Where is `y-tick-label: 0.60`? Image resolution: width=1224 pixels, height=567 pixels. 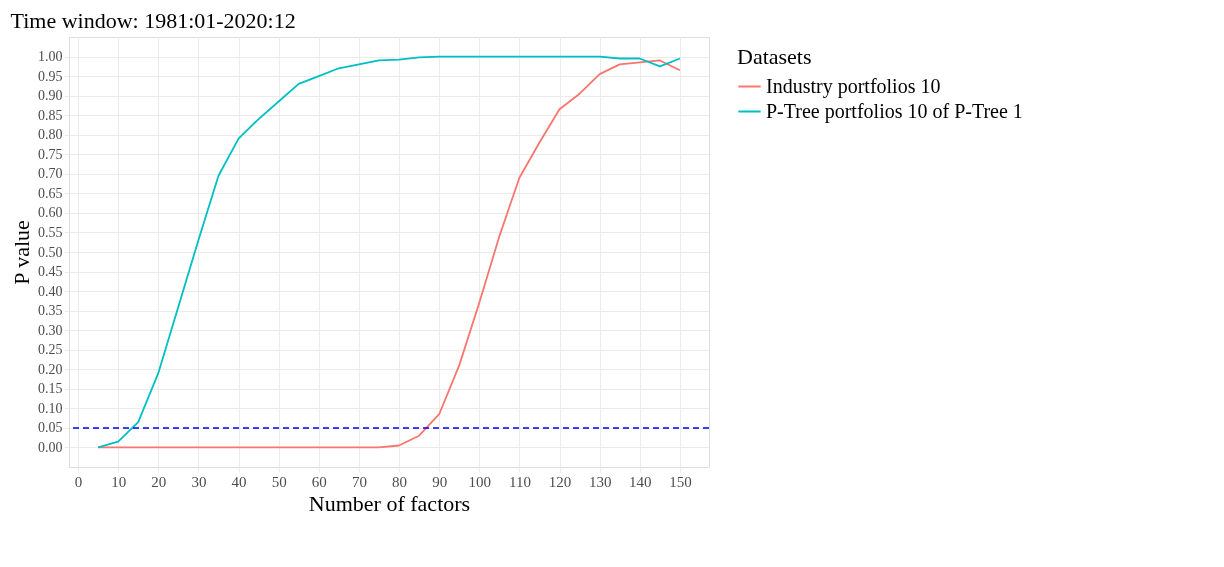 y-tick-label: 0.60 is located at coordinates (50, 213).